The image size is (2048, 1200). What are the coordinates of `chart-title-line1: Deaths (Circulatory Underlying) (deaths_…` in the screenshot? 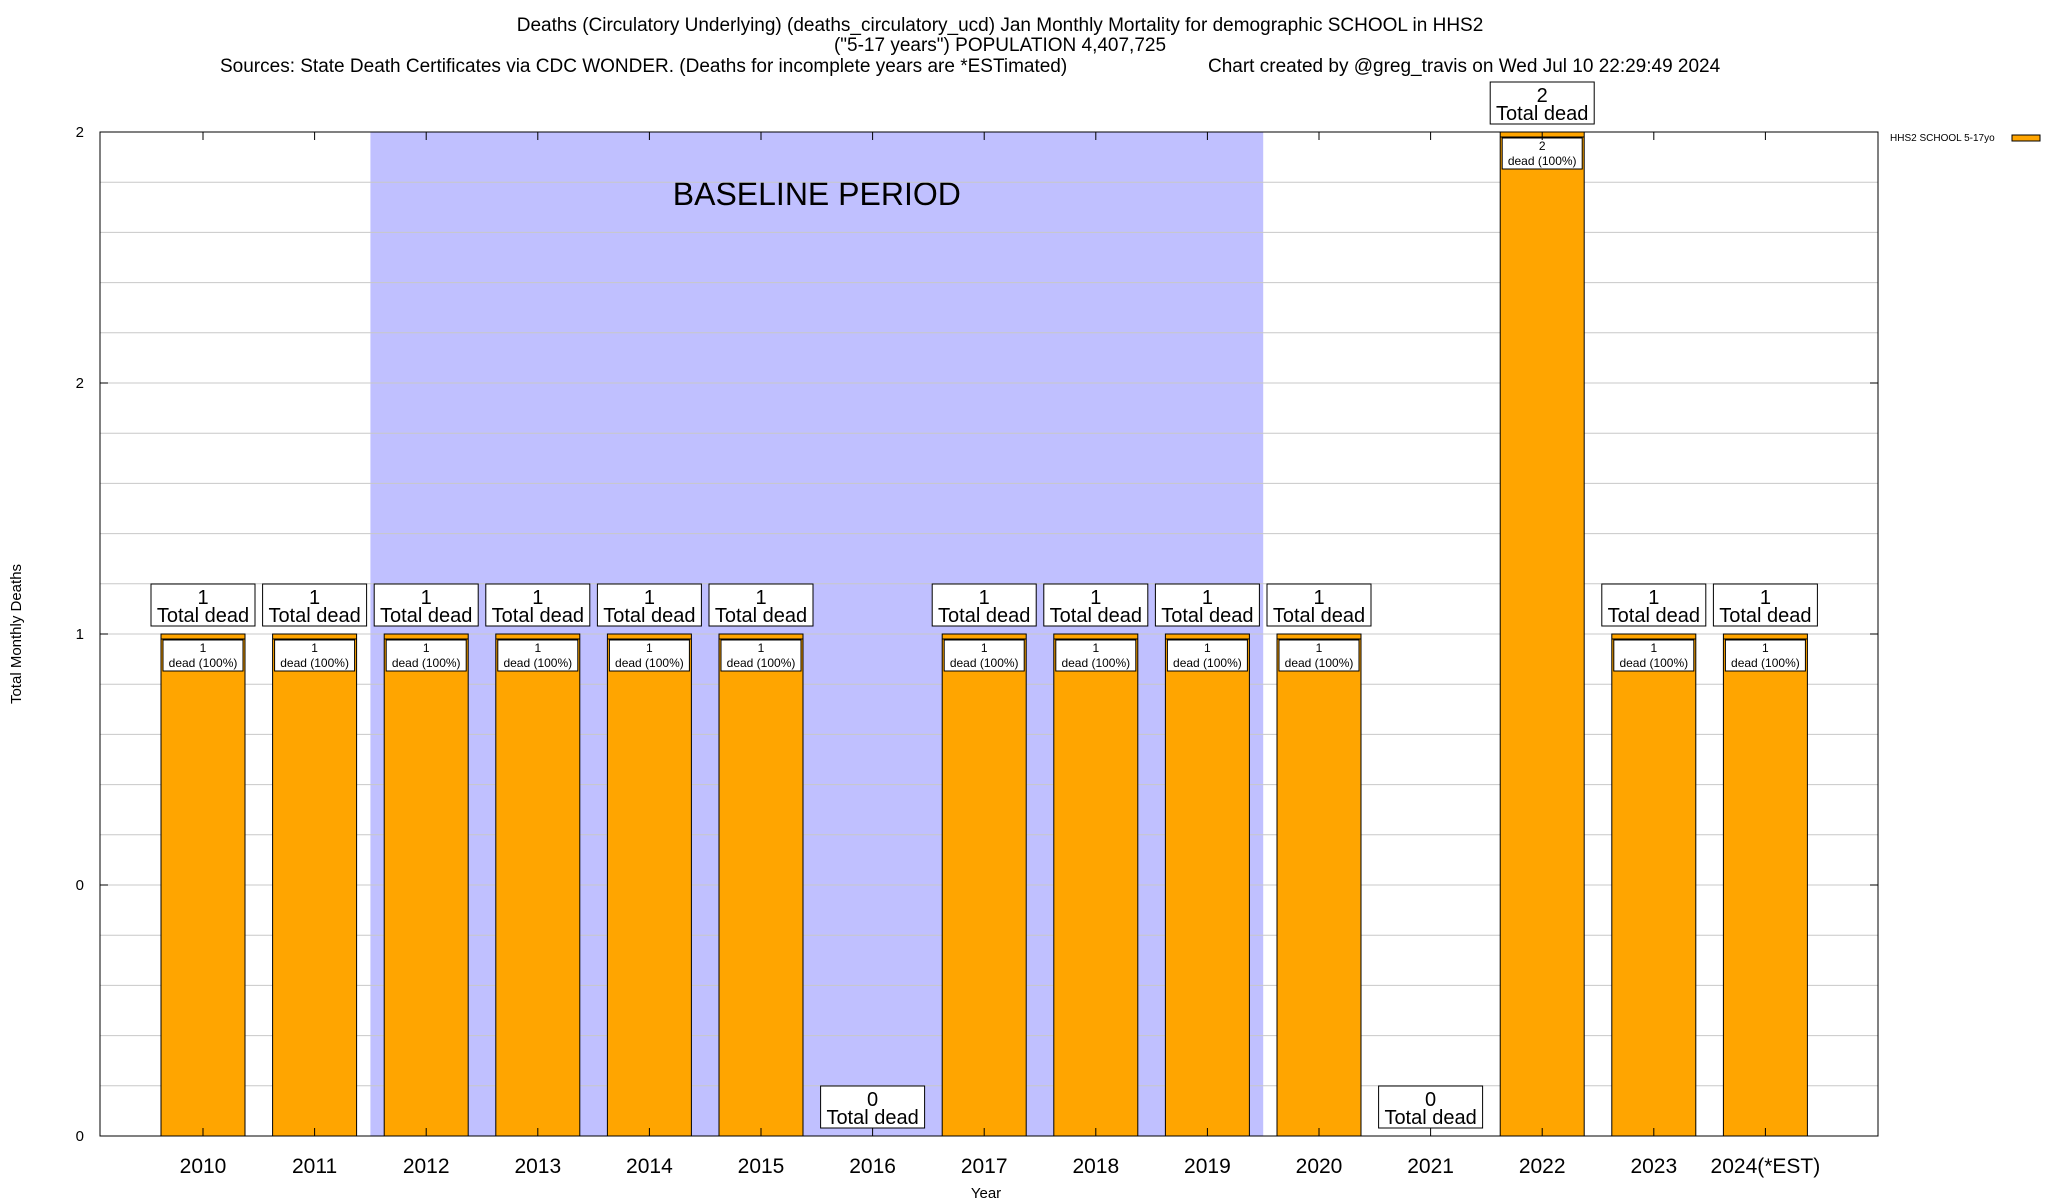 It's located at (1000, 25).